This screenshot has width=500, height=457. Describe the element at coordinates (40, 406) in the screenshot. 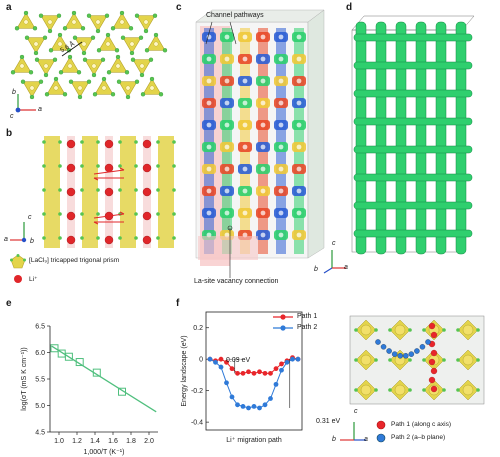

I see `e-ytick-label: 5.0` at that location.